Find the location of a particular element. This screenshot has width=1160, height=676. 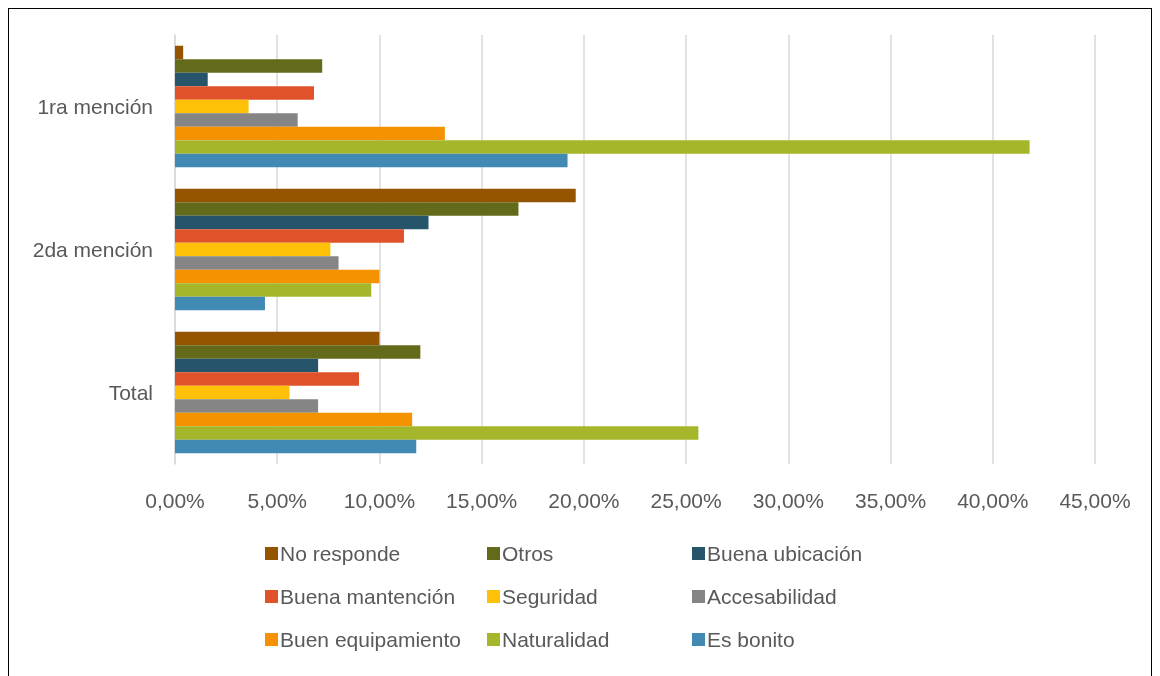

legend-label: Buena mantención is located at coordinates (368, 596).